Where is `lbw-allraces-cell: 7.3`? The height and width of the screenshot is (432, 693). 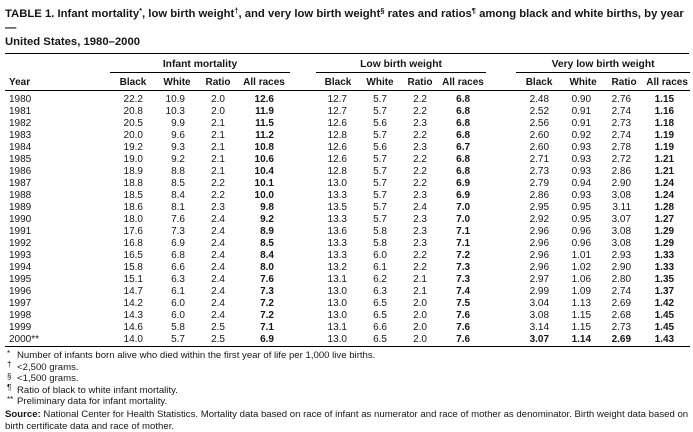 lbw-allraces-cell: 7.3 is located at coordinates (463, 267).